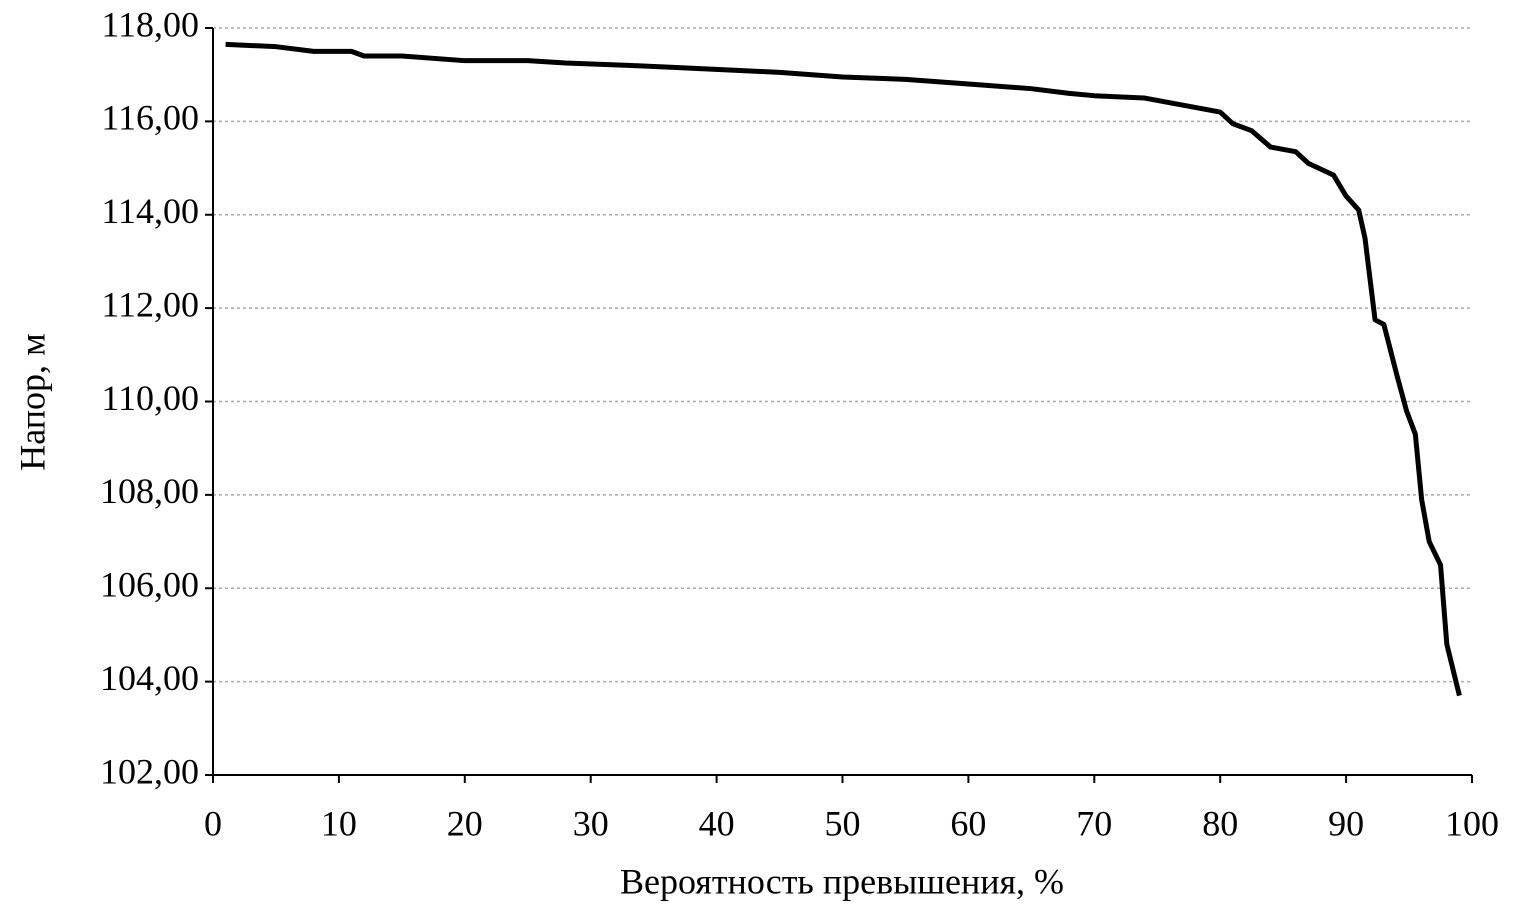 The image size is (1516, 918). Describe the element at coordinates (1472, 823) in the screenshot. I see `x-tick-label: 100` at that location.